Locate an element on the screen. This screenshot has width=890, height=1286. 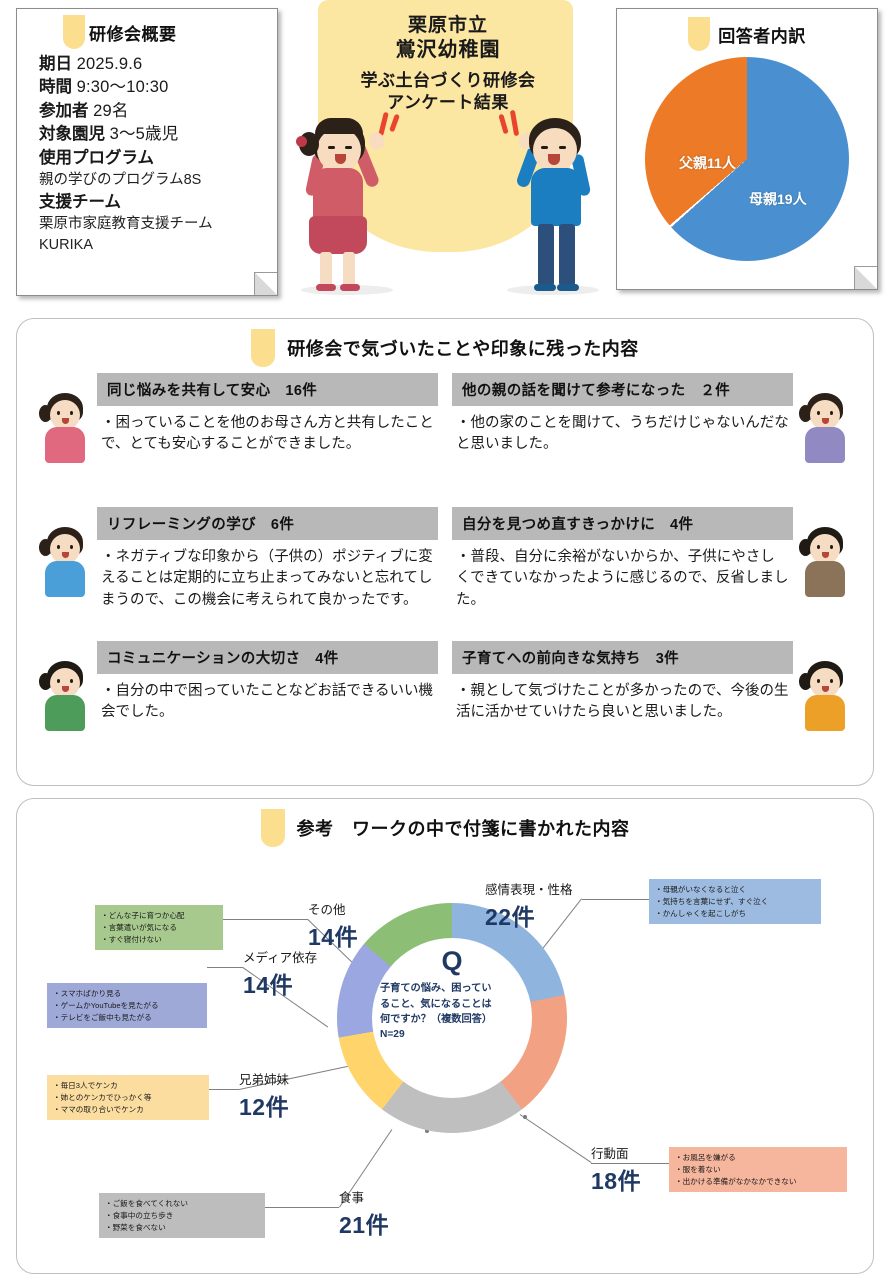
callout-other: その他 14件 is located at coordinates (333, 925).